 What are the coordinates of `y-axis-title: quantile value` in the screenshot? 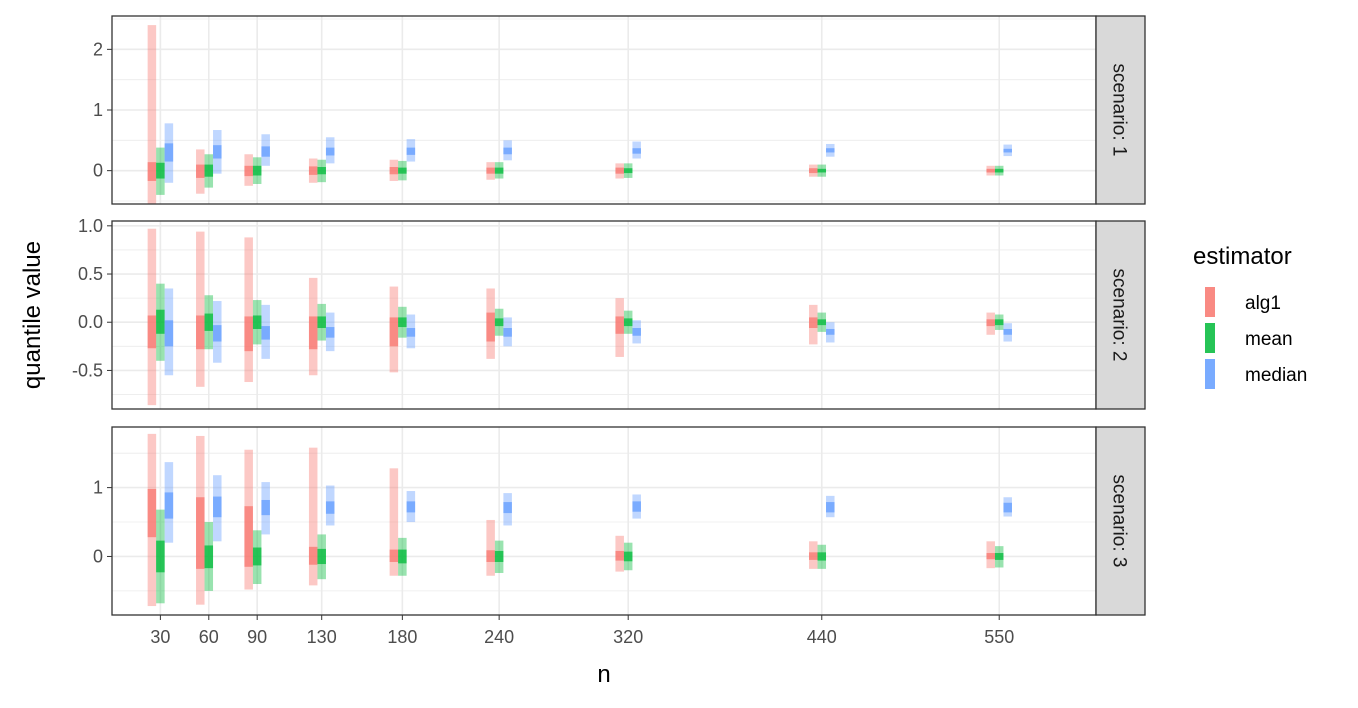 It's located at (32, 315).